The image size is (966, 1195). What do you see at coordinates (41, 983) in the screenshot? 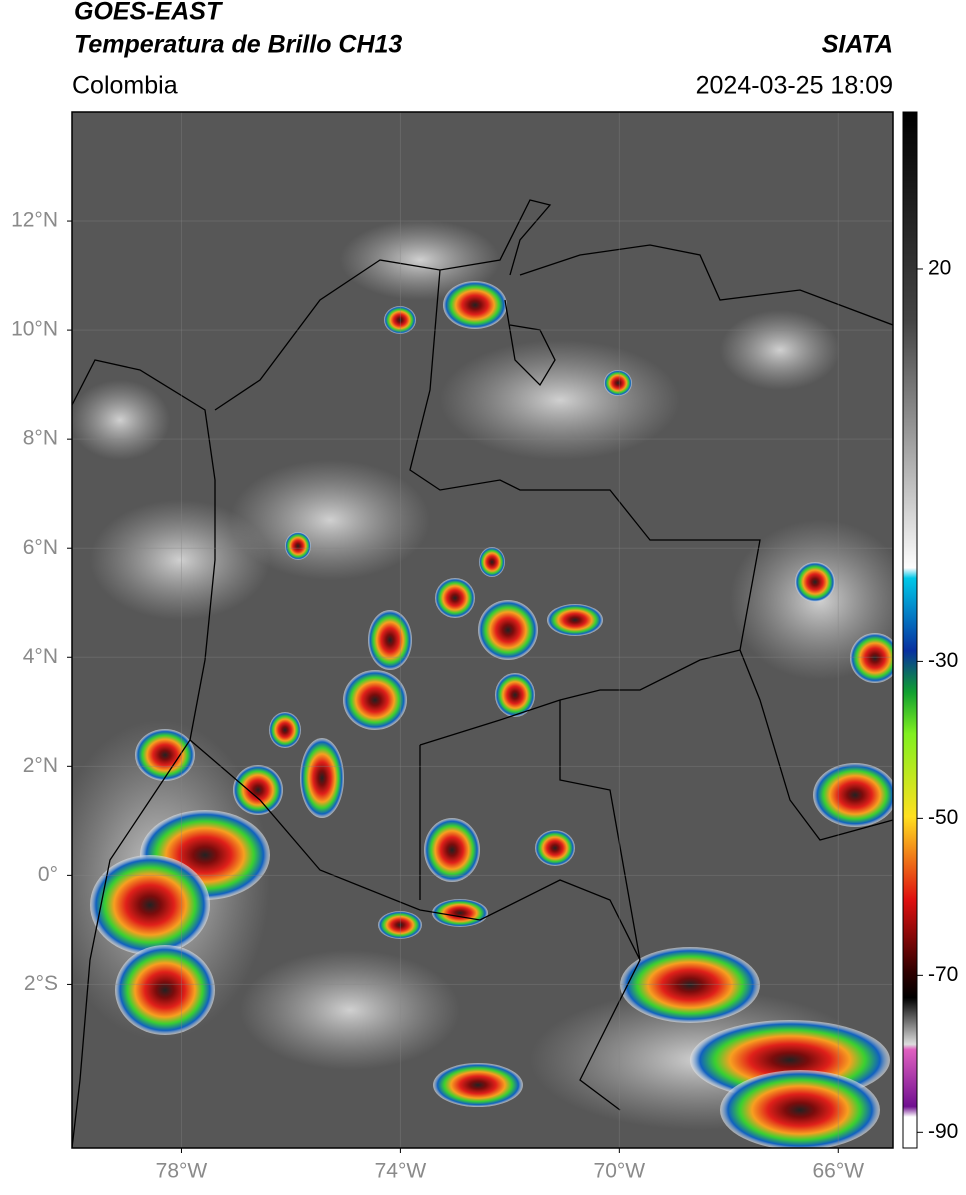
I see `y-tick-label: 2°S` at bounding box center [41, 983].